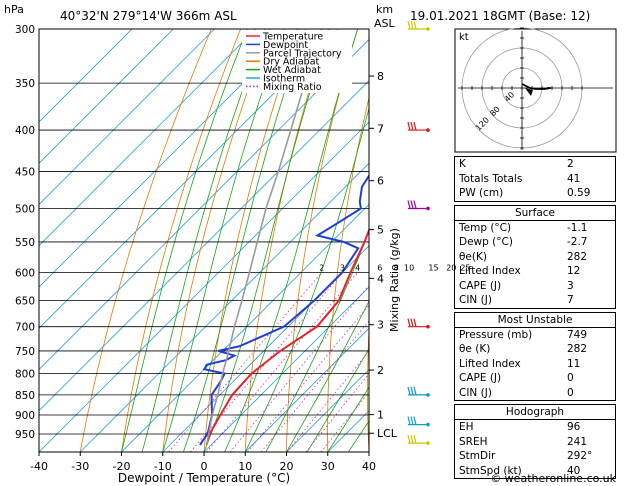 The width and height of the screenshot is (629, 486). Describe the element at coordinates (297, 61) in the screenshot. I see `legend-bg` at that location.